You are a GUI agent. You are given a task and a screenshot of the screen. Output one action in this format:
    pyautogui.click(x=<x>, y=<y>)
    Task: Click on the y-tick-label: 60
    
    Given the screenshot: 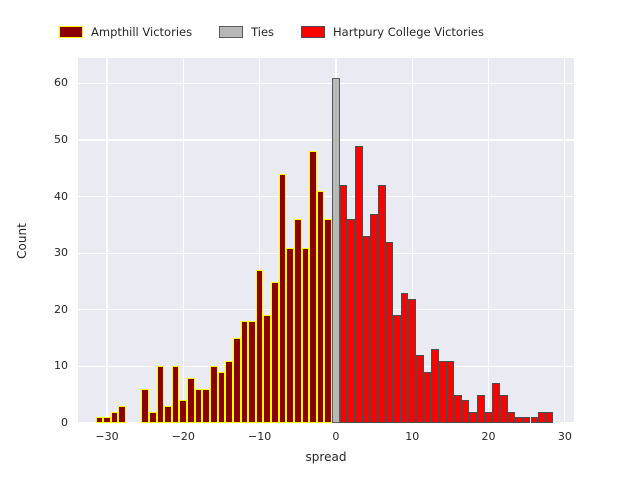 What is the action you would take?
    pyautogui.click(x=61, y=83)
    